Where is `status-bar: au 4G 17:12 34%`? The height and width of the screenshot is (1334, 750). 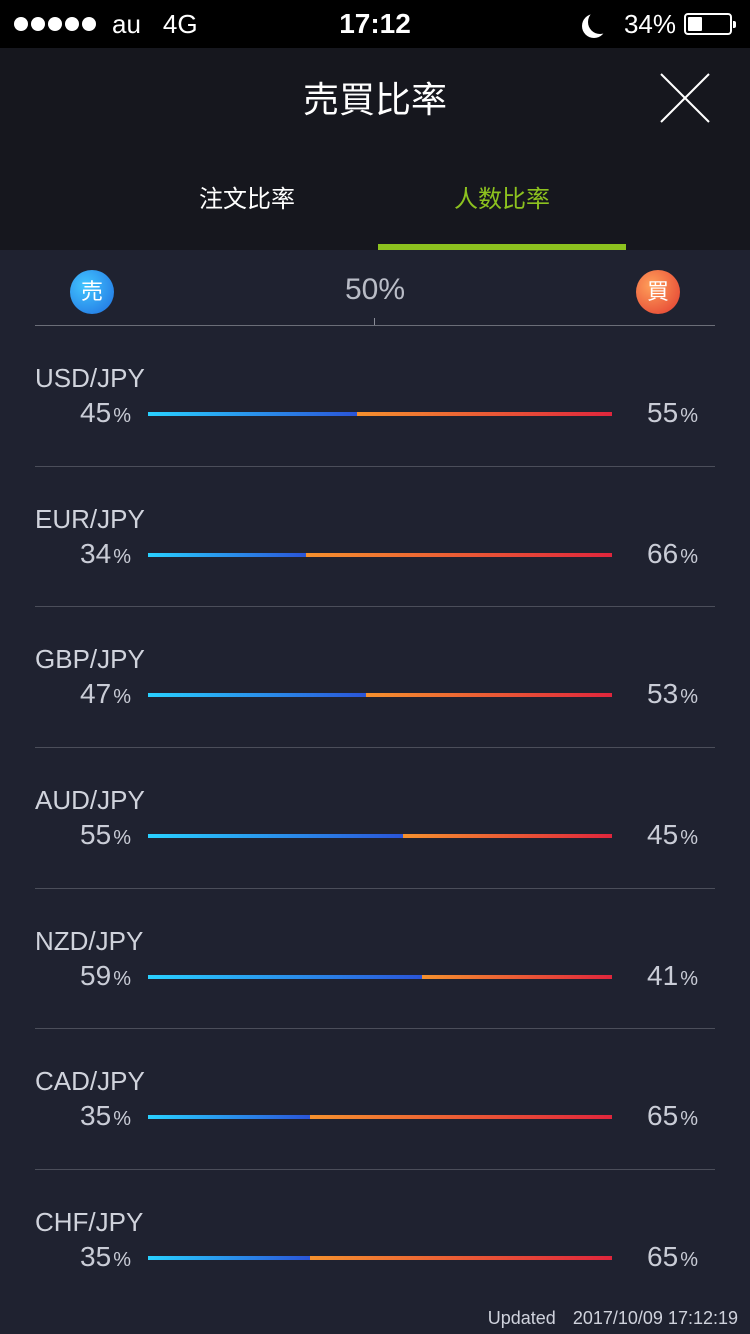 status-bar: au 4G 17:12 34% is located at coordinates (375, 24).